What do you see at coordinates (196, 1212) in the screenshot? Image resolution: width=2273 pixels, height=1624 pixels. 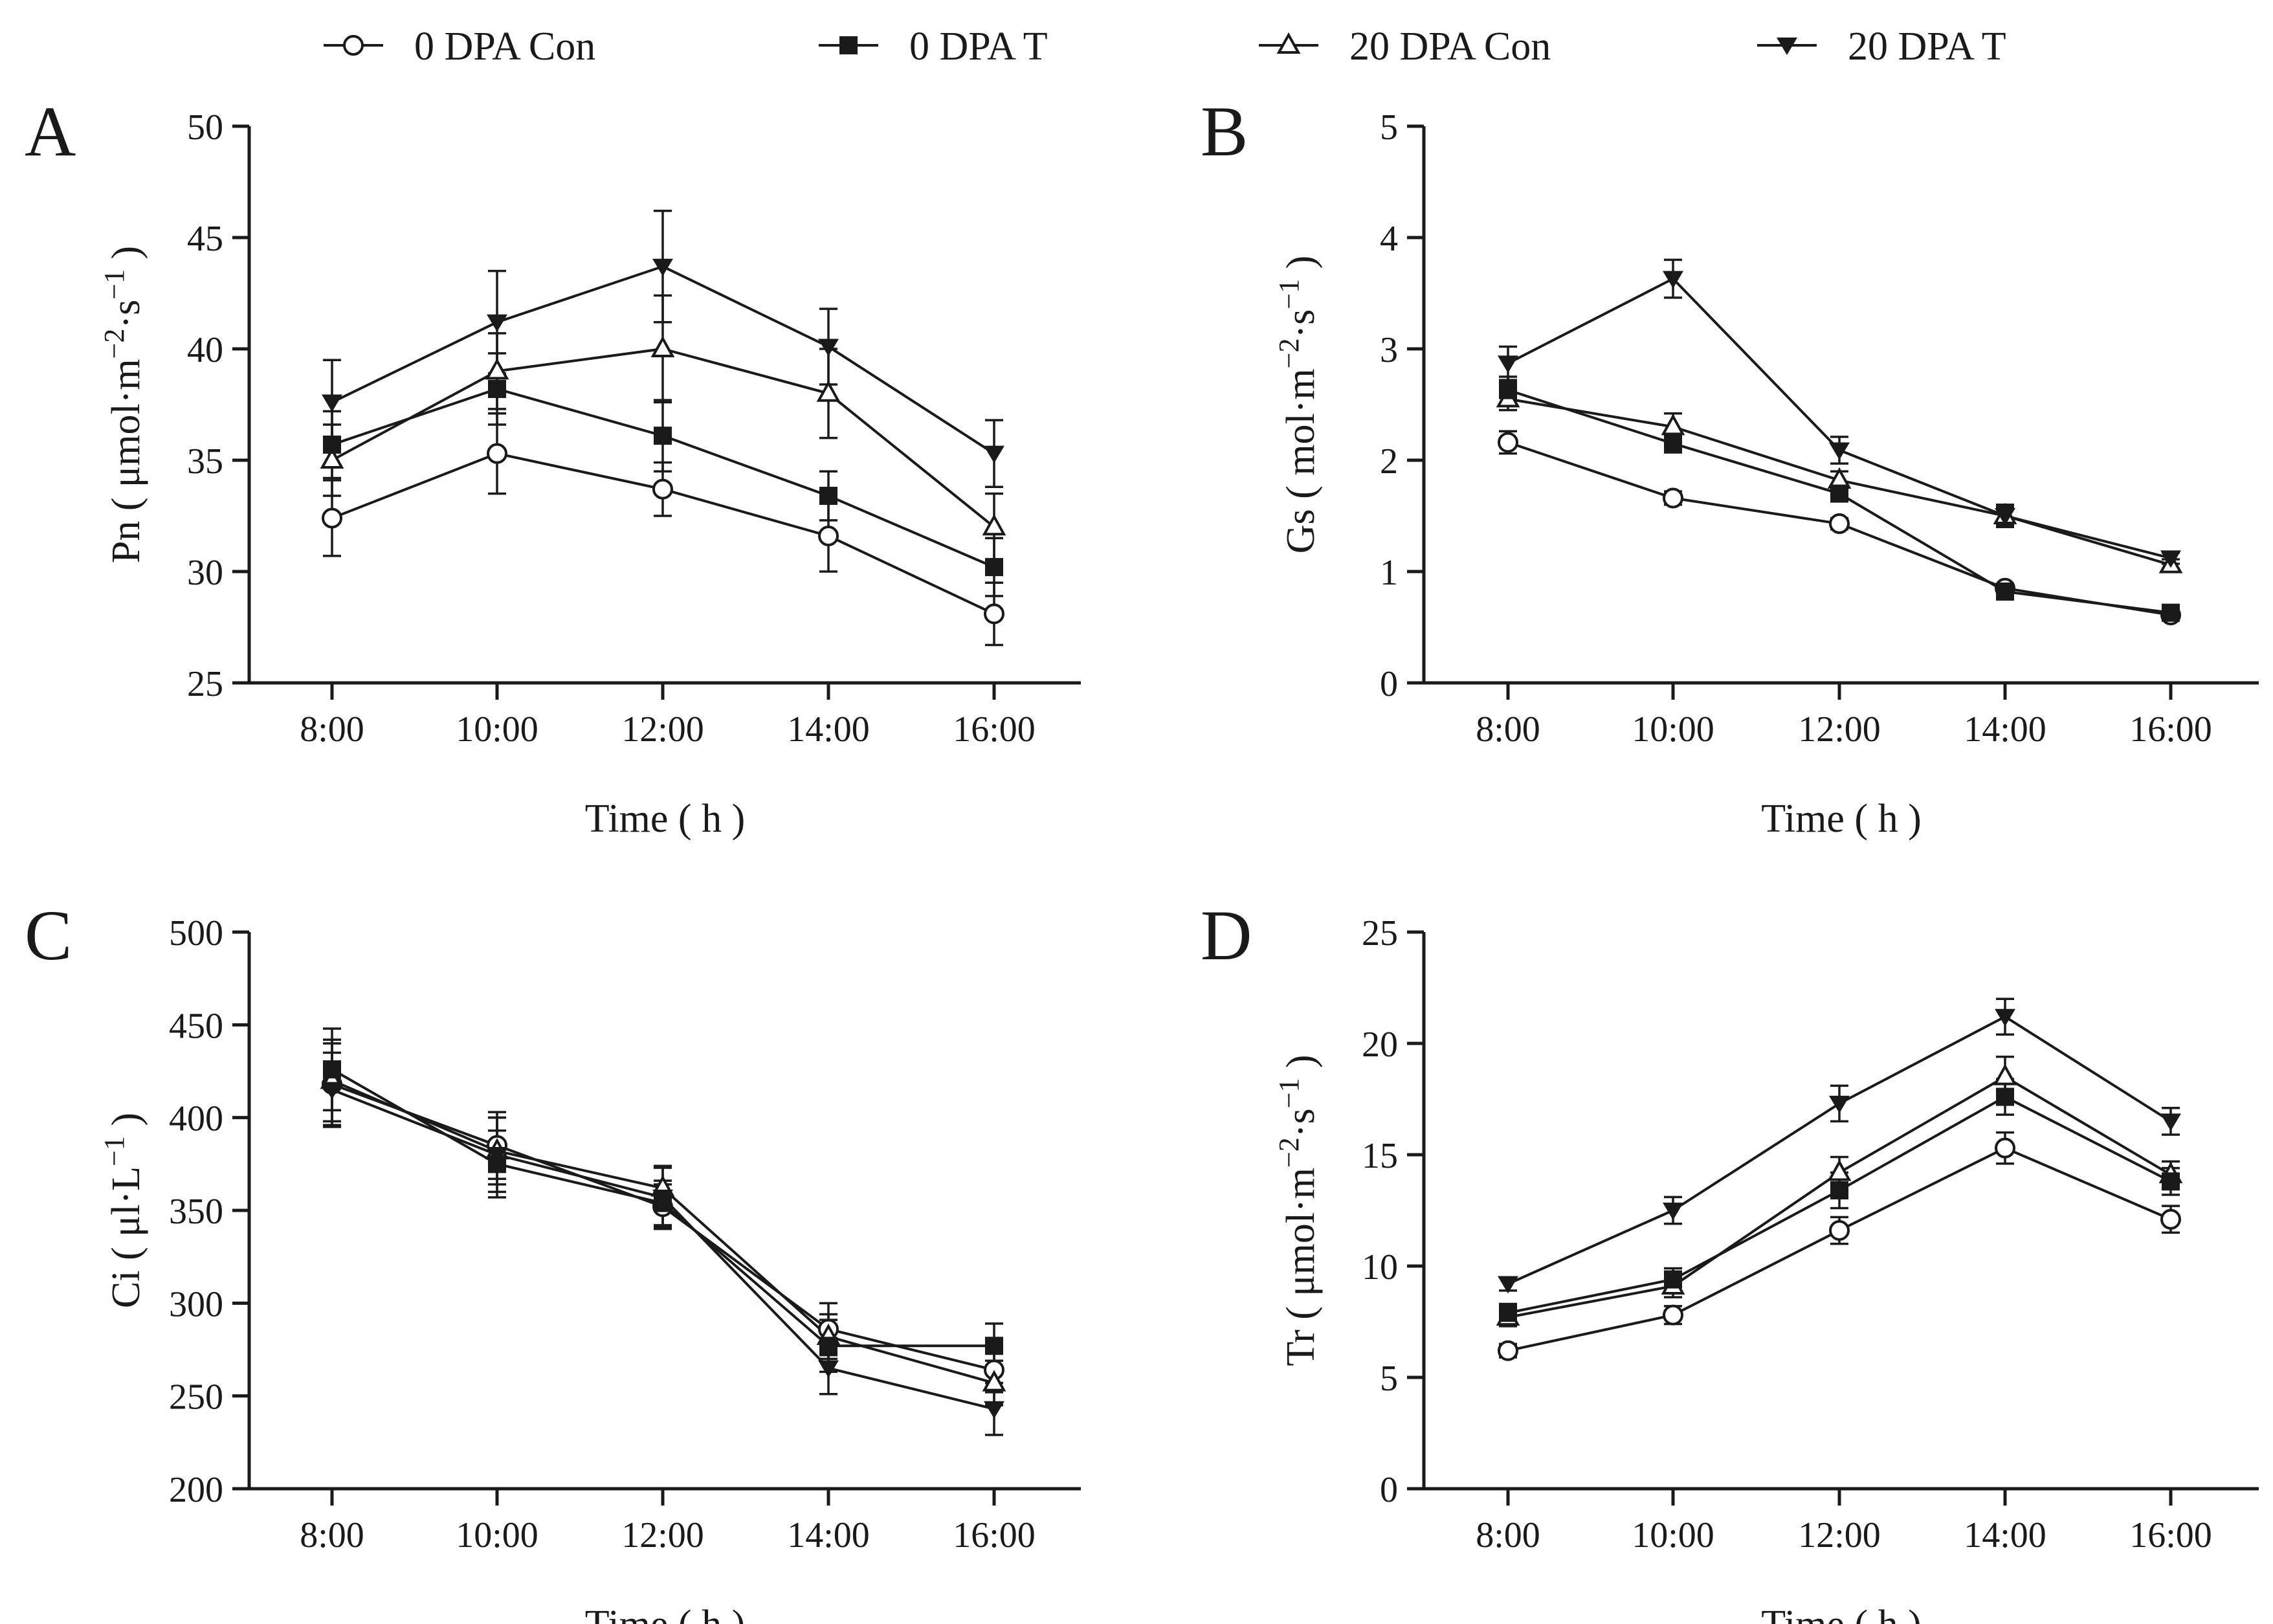 I see `y-tick-label: 350` at bounding box center [196, 1212].